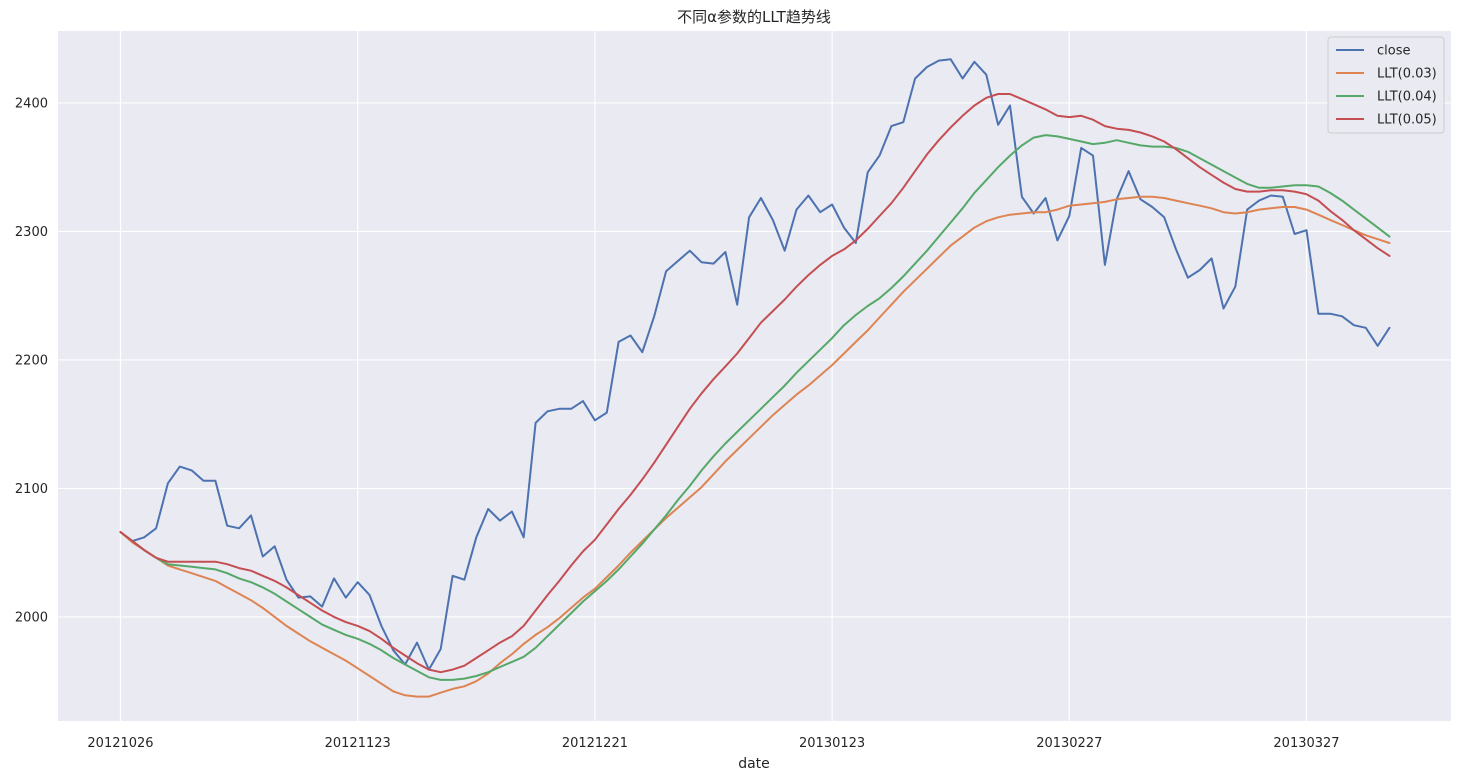  I want to click on y-tick-label: 2300, so click(31, 232).